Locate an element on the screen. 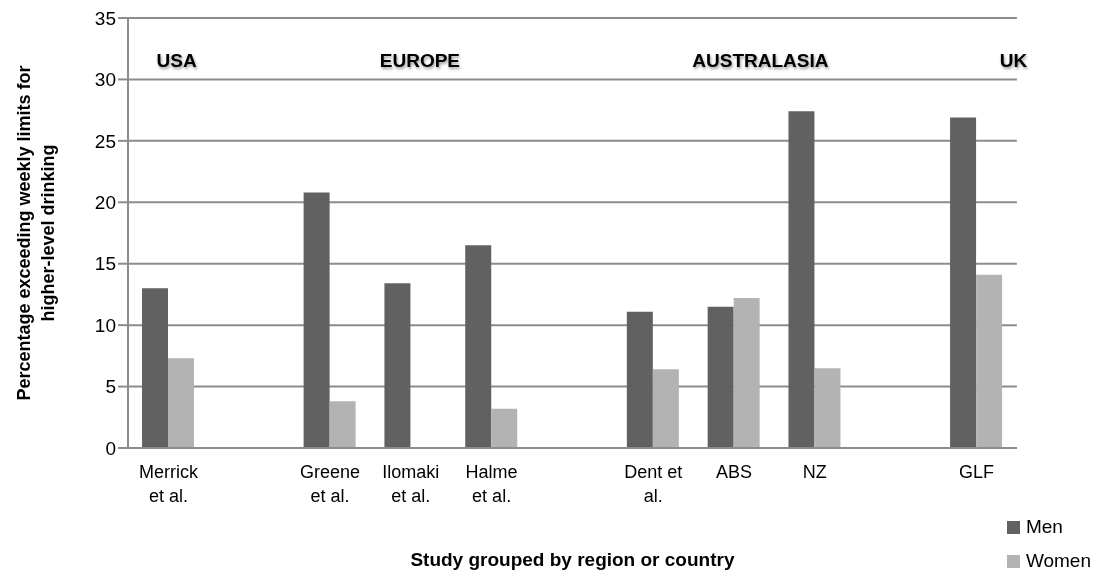 This screenshot has width=1119, height=585. x-tick-label: Merrick et al. is located at coordinates (168, 484).